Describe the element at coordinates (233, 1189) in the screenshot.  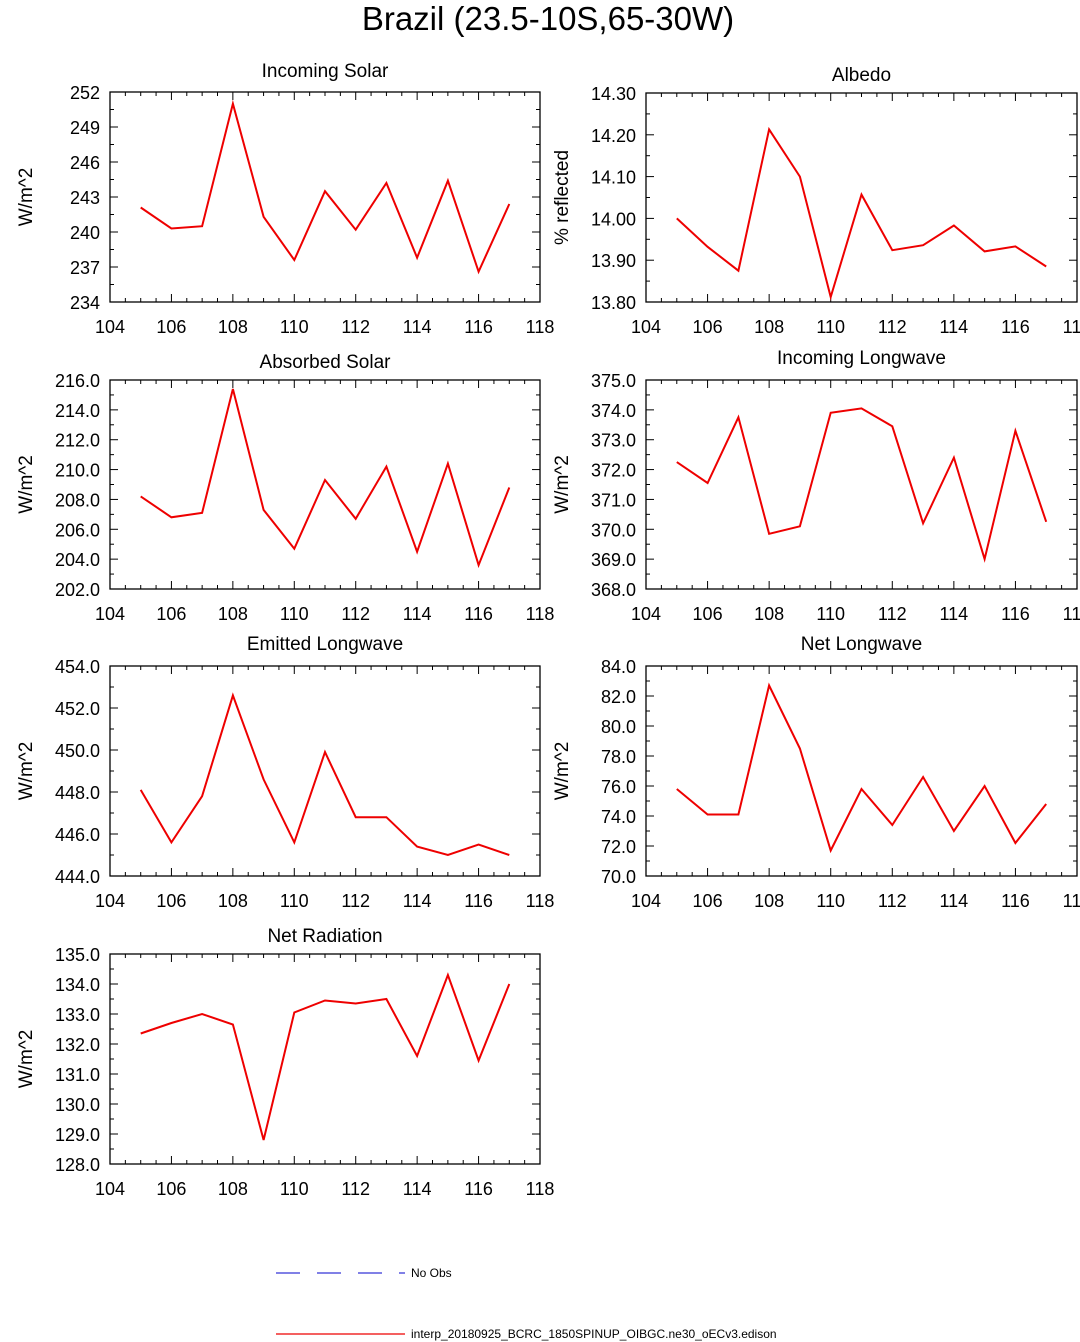
I see `x-tick-label-net-radiation: 108` at that location.